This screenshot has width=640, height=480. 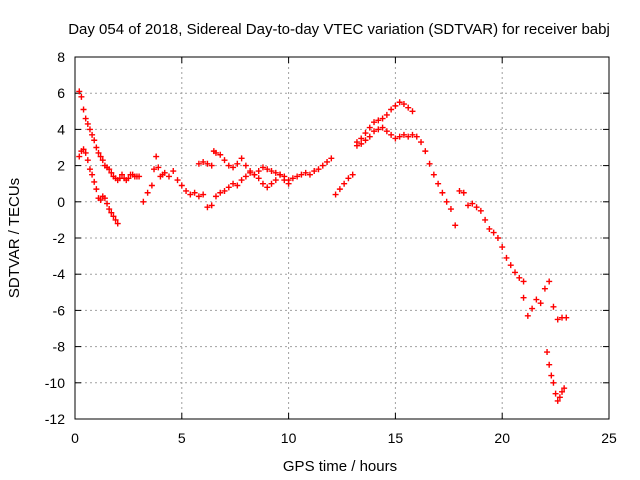 What do you see at coordinates (14, 238) in the screenshot?
I see `y-axis-label: SDTVAR / TECUs` at bounding box center [14, 238].